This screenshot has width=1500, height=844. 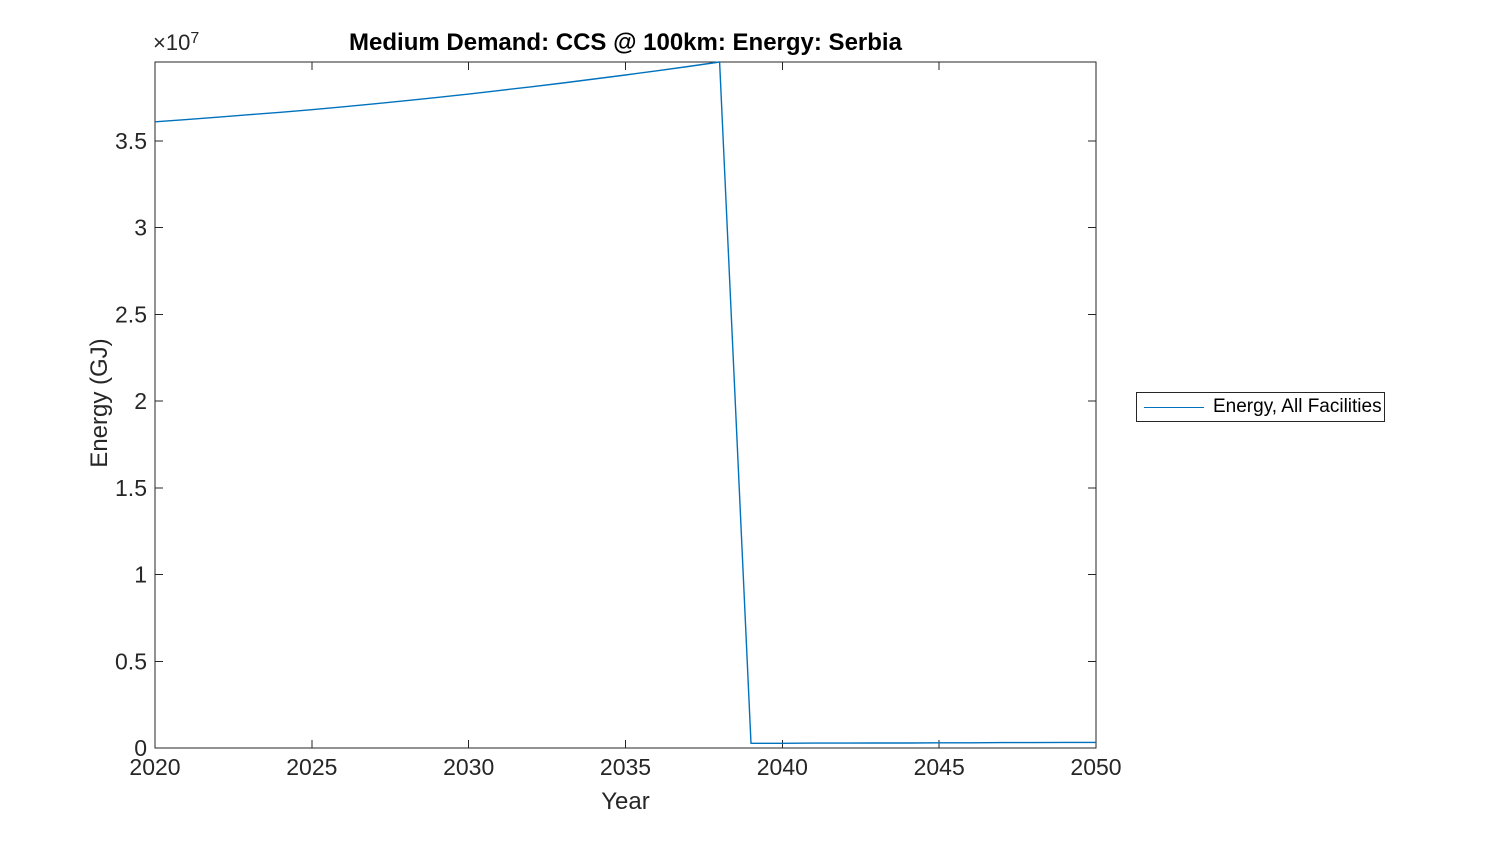 What do you see at coordinates (939, 767) in the screenshot?
I see `x-tick-label: 2045` at bounding box center [939, 767].